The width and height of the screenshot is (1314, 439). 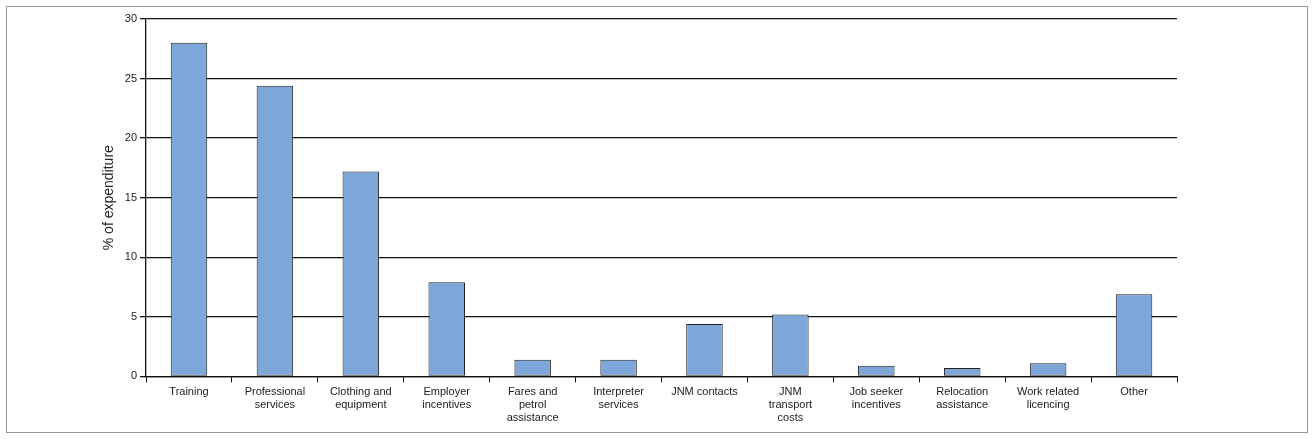 I want to click on x-tick-label: Professional services, so click(x=275, y=398).